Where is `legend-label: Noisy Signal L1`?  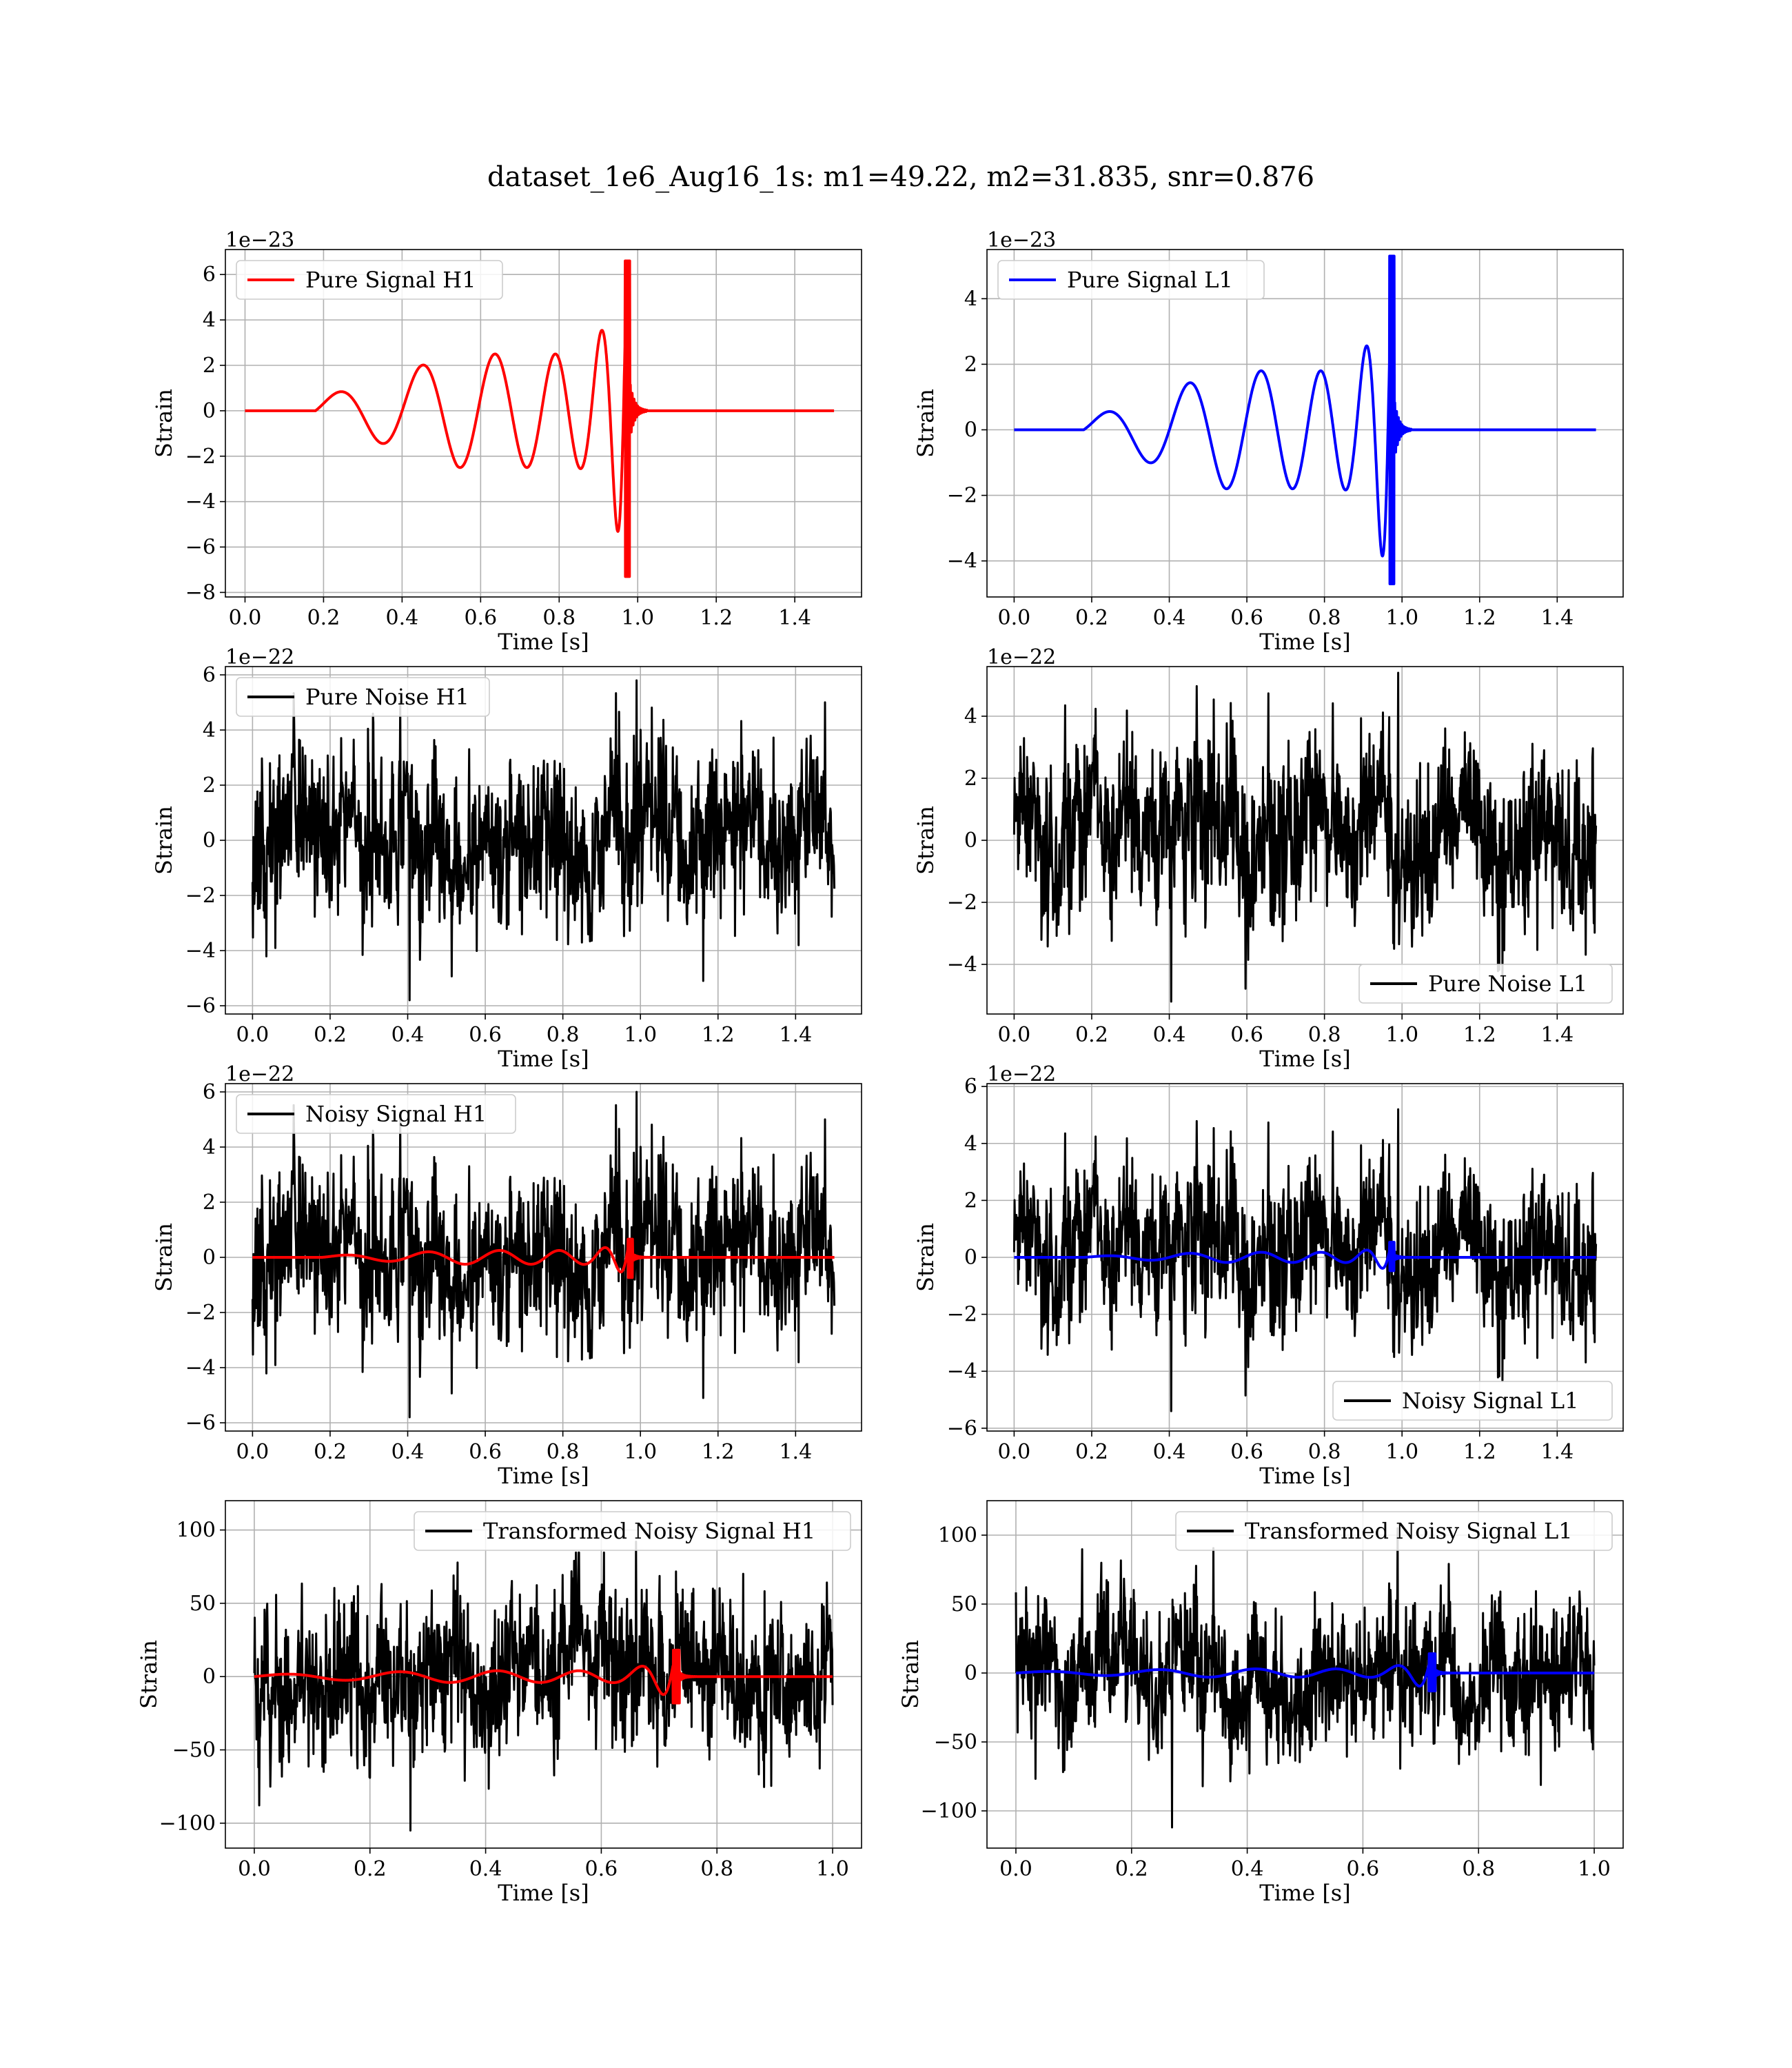 legend-label: Noisy Signal L1 is located at coordinates (1490, 1401).